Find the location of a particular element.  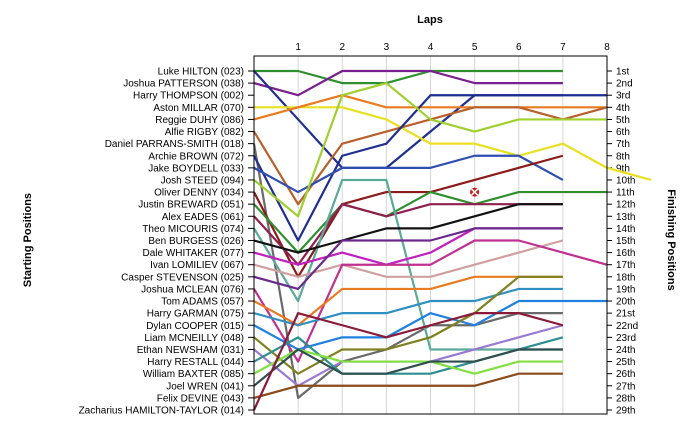

starting-driver-label: Reggie DUHY (086) is located at coordinates (199, 120).